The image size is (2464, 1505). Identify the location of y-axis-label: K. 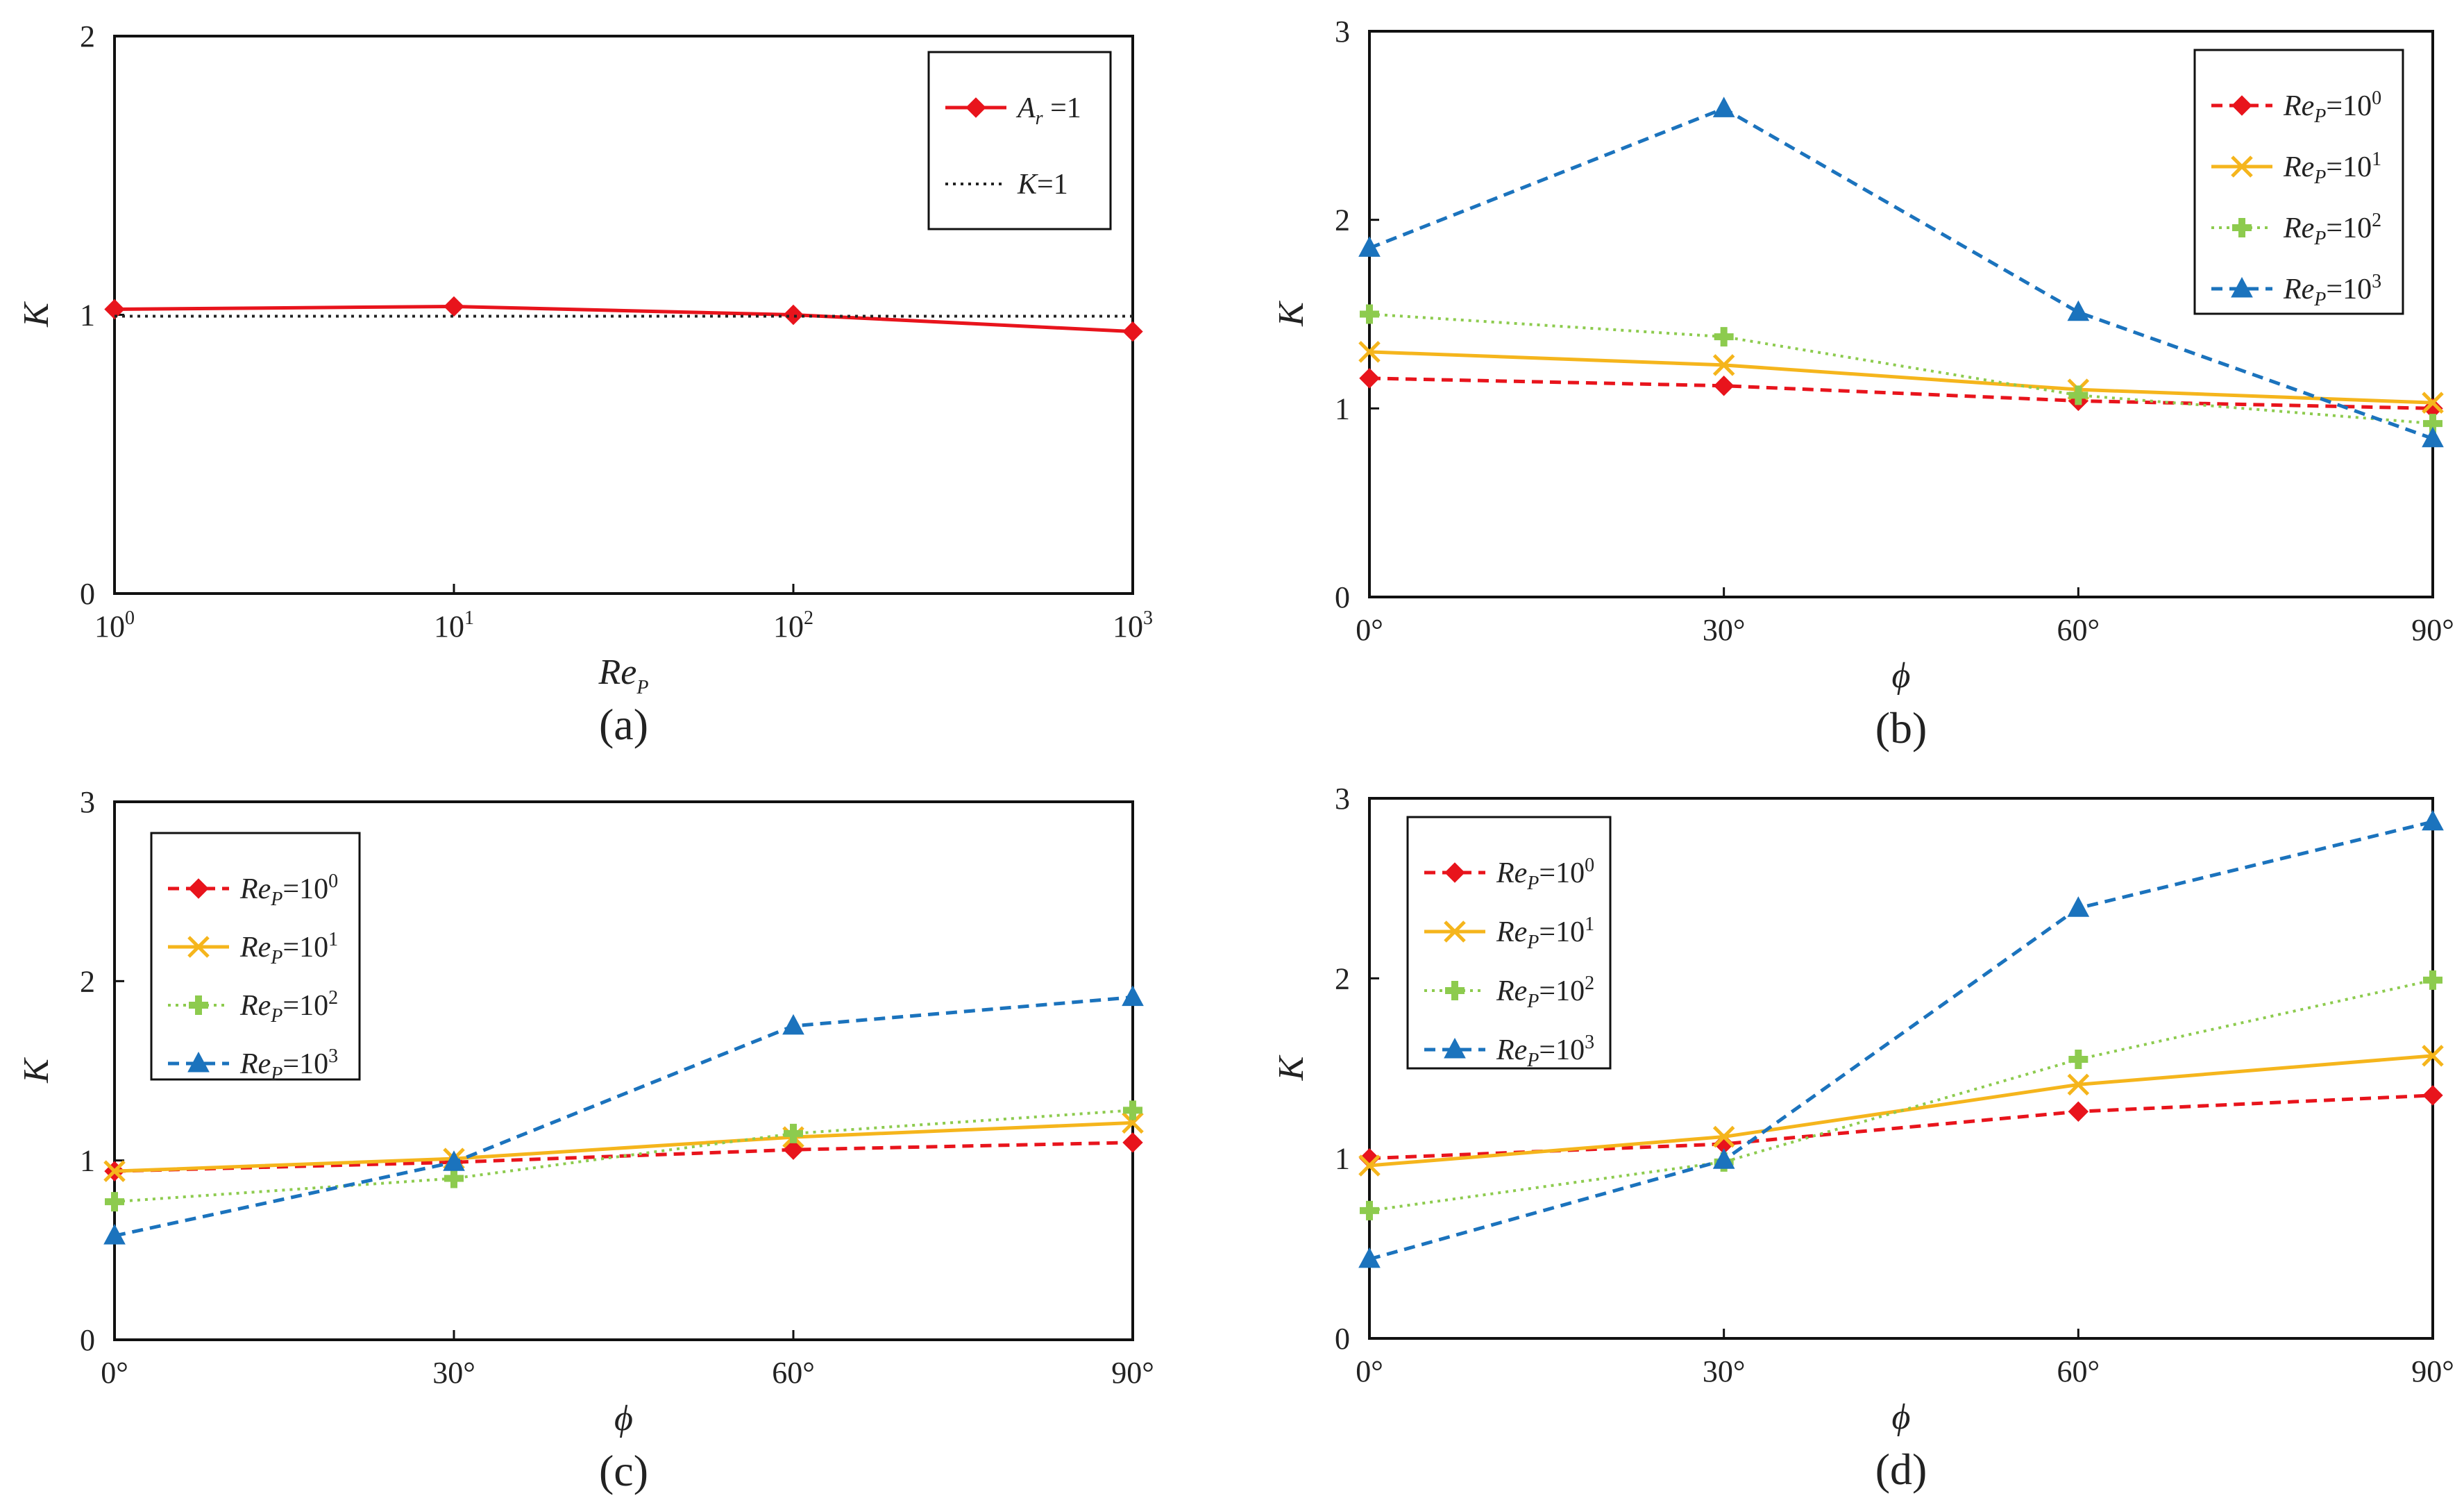
(36, 314).